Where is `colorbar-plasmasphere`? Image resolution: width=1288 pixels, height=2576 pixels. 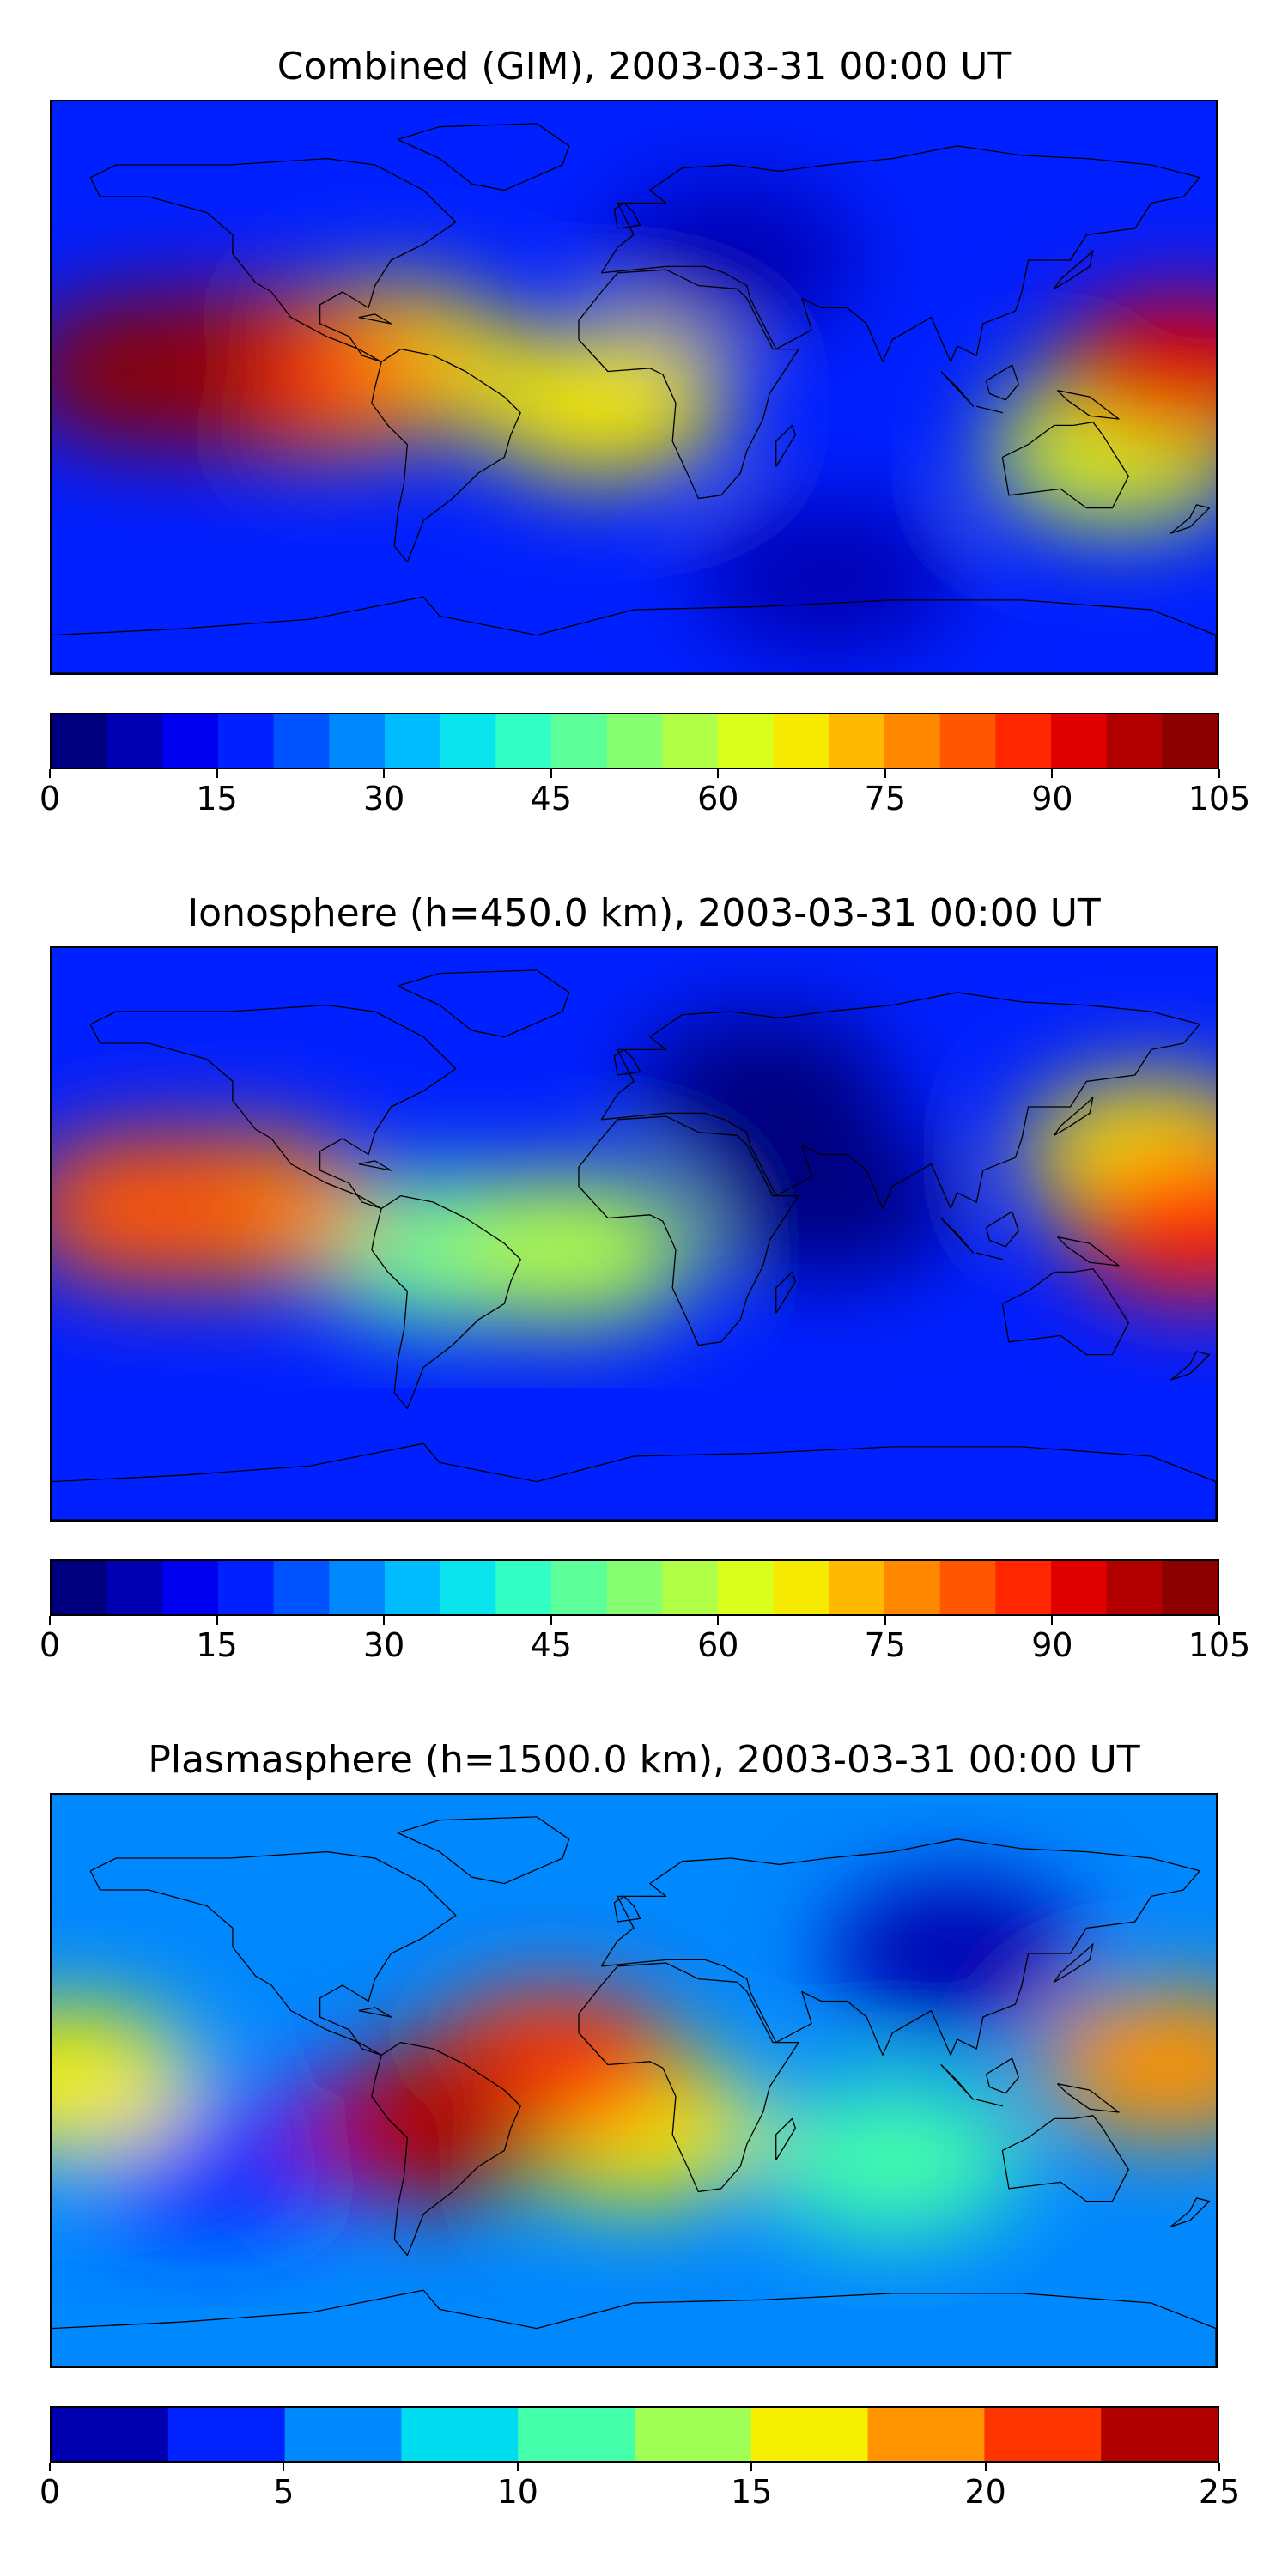 colorbar-plasmasphere is located at coordinates (634, 2434).